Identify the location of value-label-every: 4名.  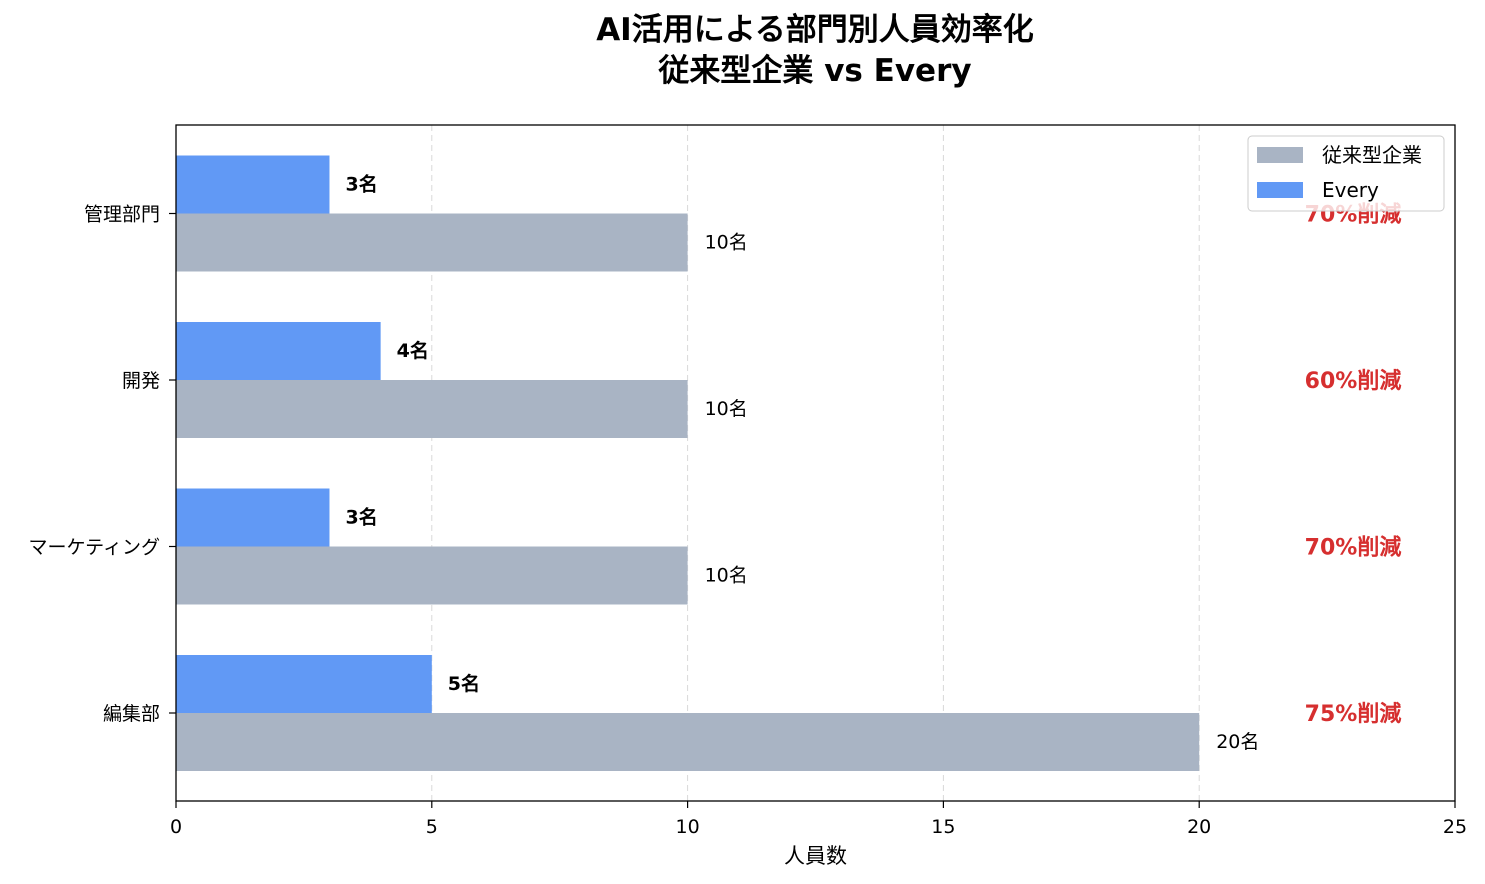
(413, 350).